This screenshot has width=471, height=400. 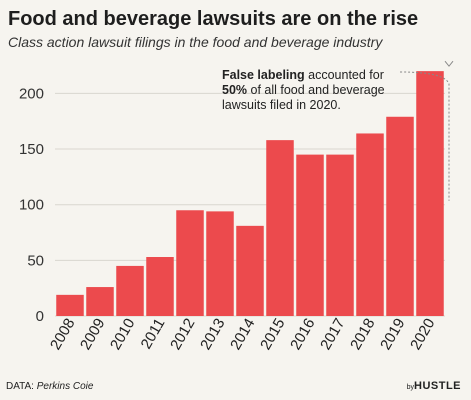 I want to click on x-tick-label: 2017, so click(x=332, y=334).